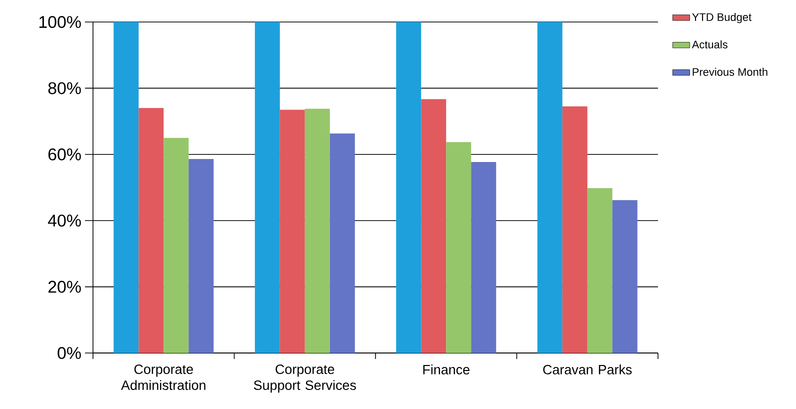  What do you see at coordinates (60, 22) in the screenshot?
I see `y-tick-label: 100%` at bounding box center [60, 22].